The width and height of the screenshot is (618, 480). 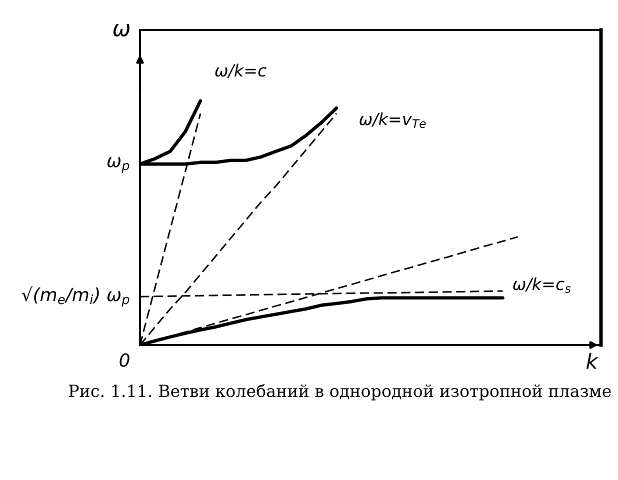 I want to click on text: ω/k=c, so click(x=240, y=71).